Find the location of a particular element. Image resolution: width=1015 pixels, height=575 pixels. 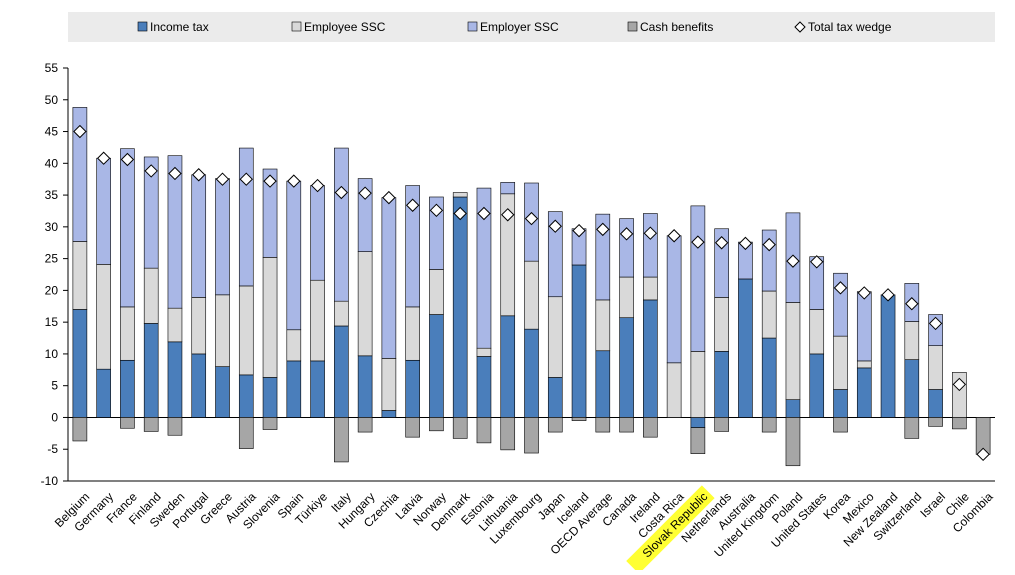

legend-label: Employee SSC is located at coordinates (345, 27).